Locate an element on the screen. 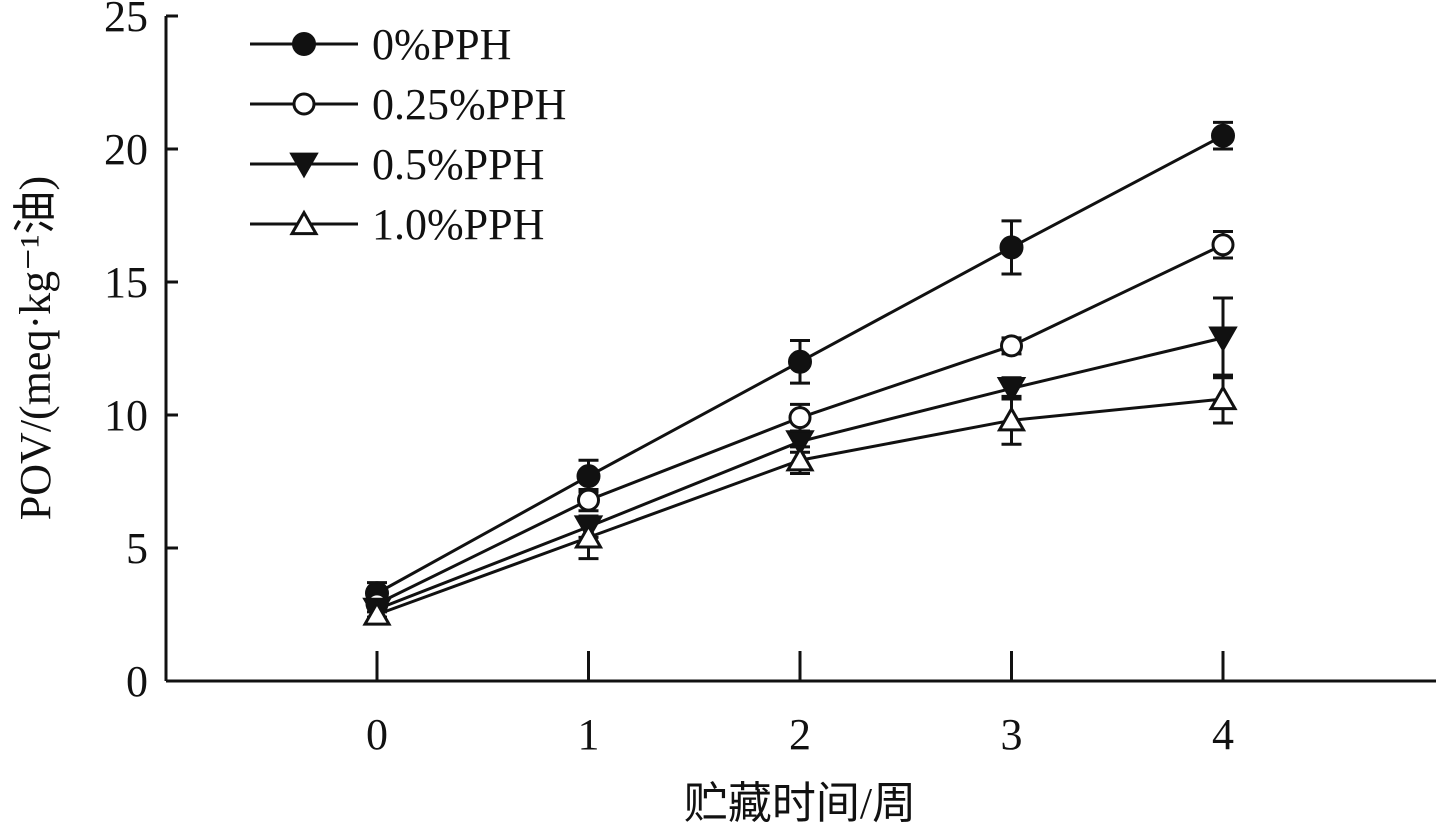 The image size is (1436, 829). legend-label: 0.5%PPH is located at coordinates (458, 164).